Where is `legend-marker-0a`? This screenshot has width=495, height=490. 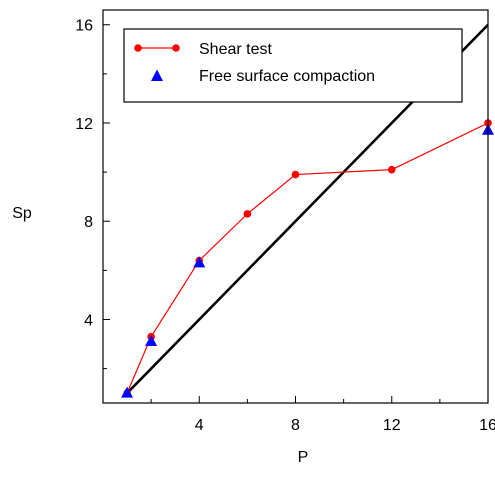 legend-marker-0a is located at coordinates (138, 48).